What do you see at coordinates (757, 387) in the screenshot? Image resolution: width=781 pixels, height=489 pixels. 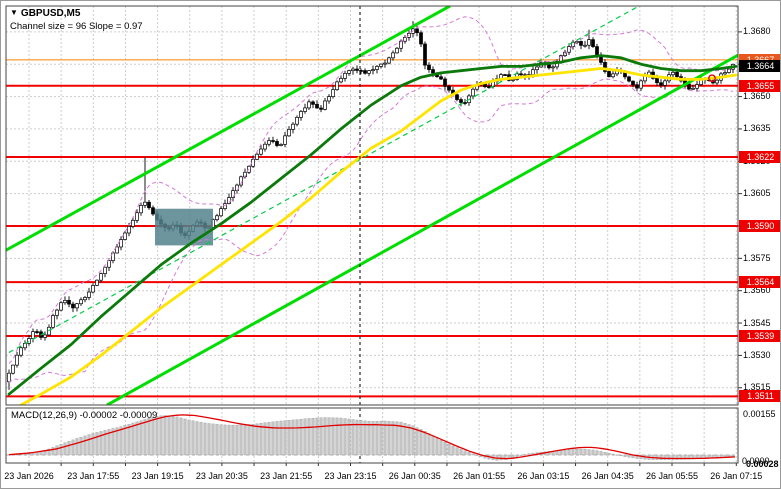 I see `price-tick-label: 1.3515` at bounding box center [757, 387].